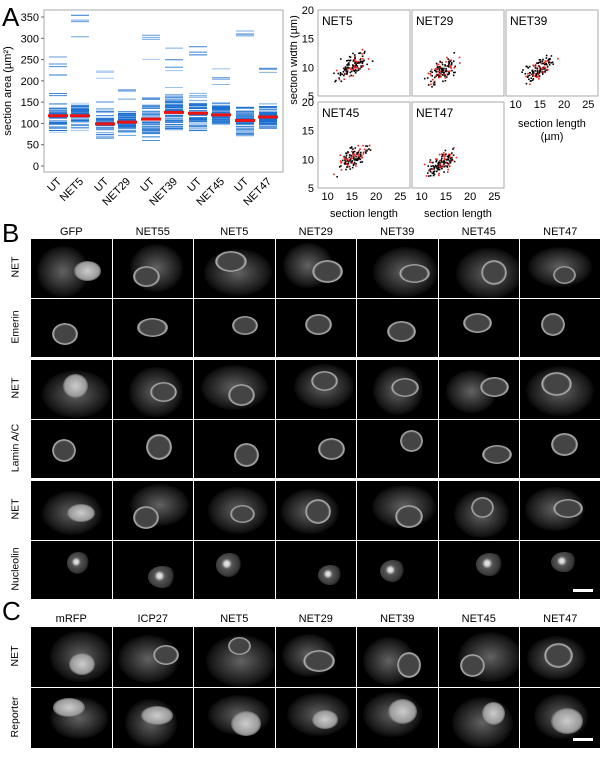 This screenshot has height=768, width=600. What do you see at coordinates (311, 97) in the screenshot?
I see `y-tick-label: 5` at bounding box center [311, 97].